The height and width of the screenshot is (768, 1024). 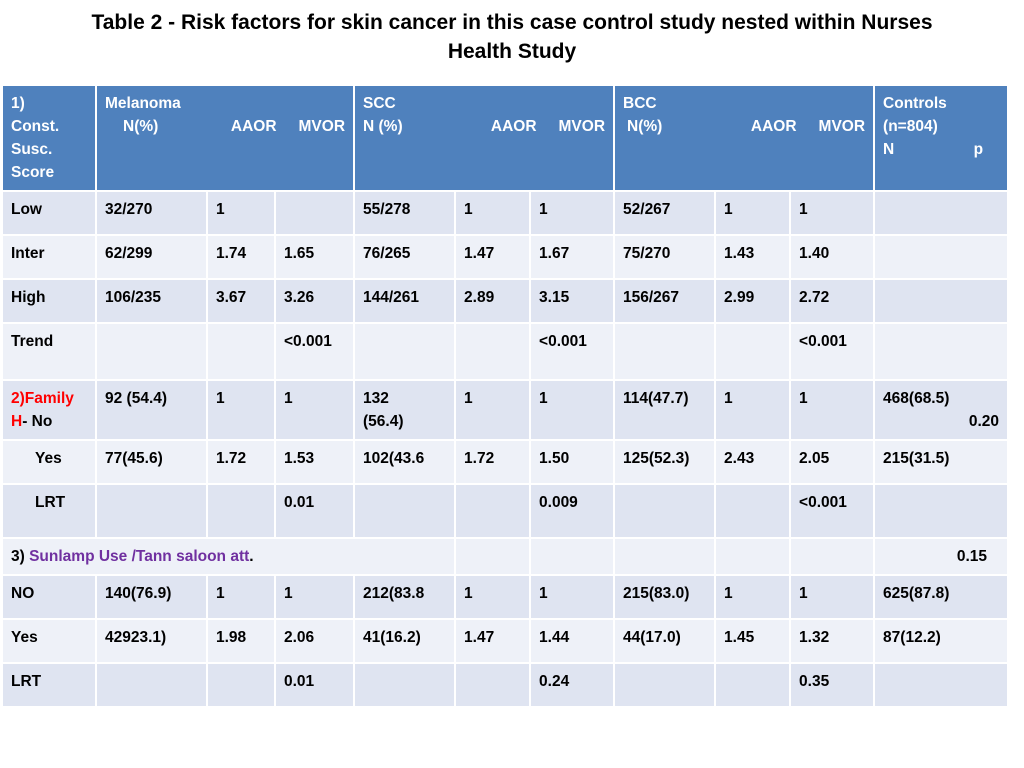 I want to click on cell: 132 (56.4), so click(x=405, y=410).